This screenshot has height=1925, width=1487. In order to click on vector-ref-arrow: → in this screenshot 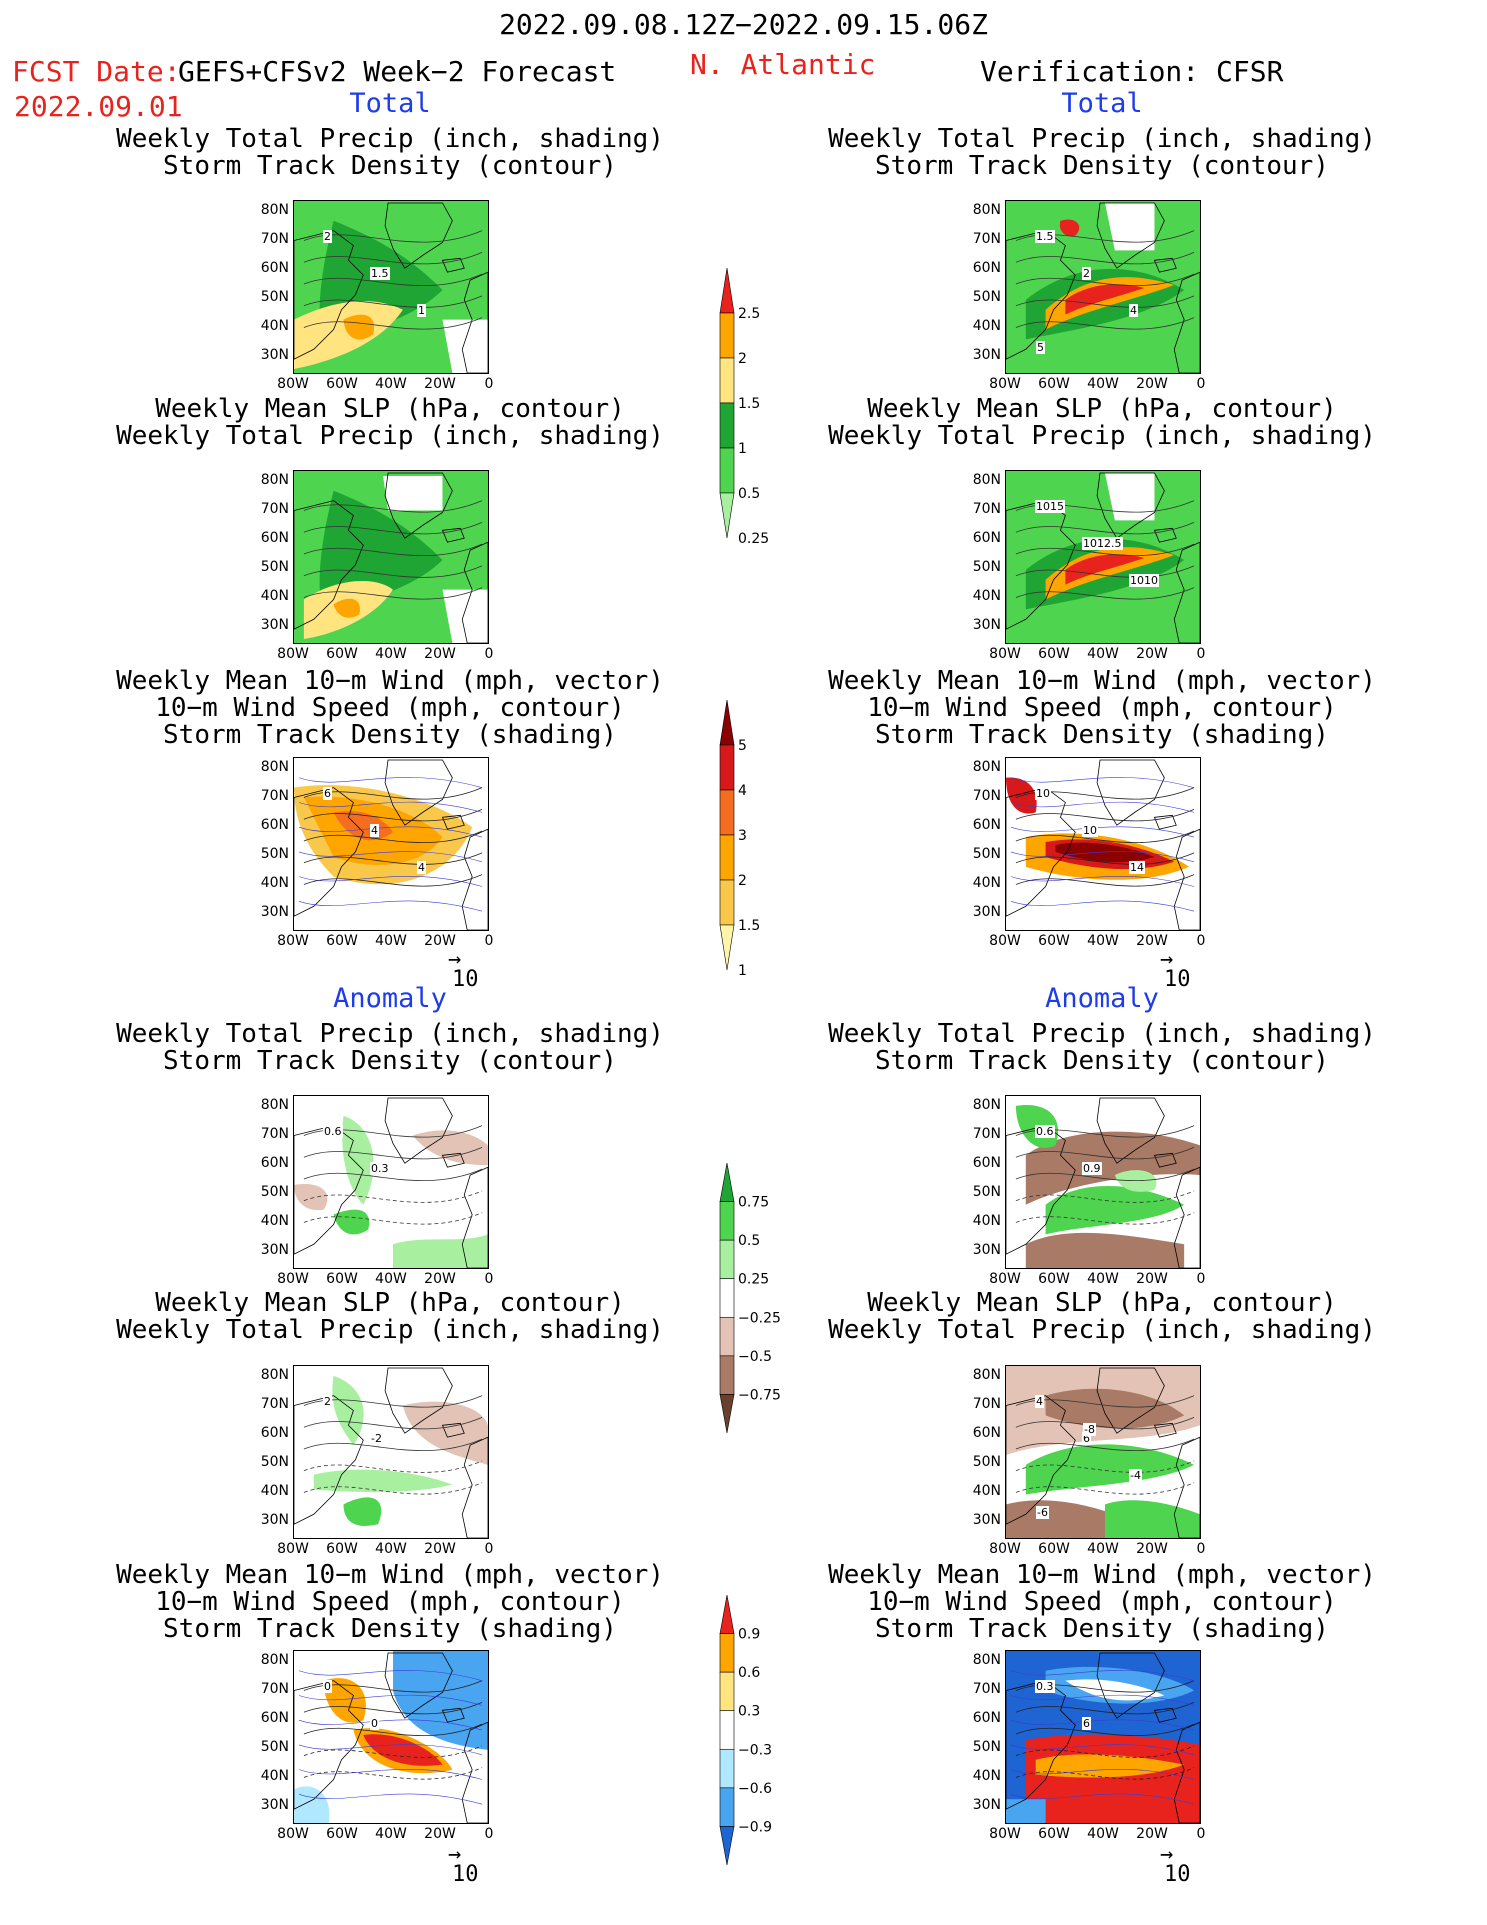, I will do `click(1167, 959)`.